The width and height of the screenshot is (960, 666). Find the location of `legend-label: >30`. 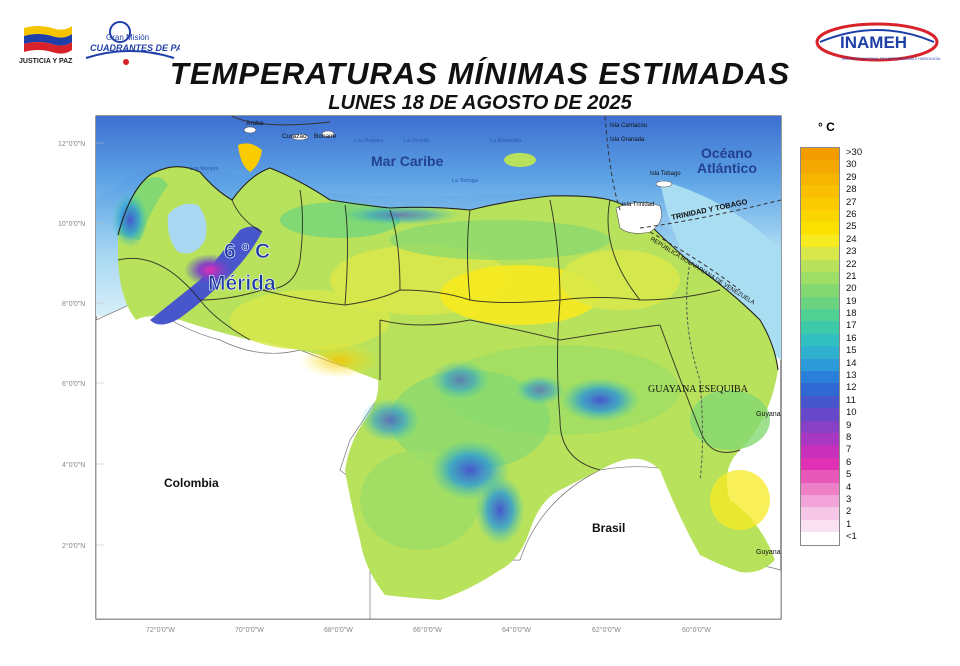

legend-label: >30 is located at coordinates (854, 152).